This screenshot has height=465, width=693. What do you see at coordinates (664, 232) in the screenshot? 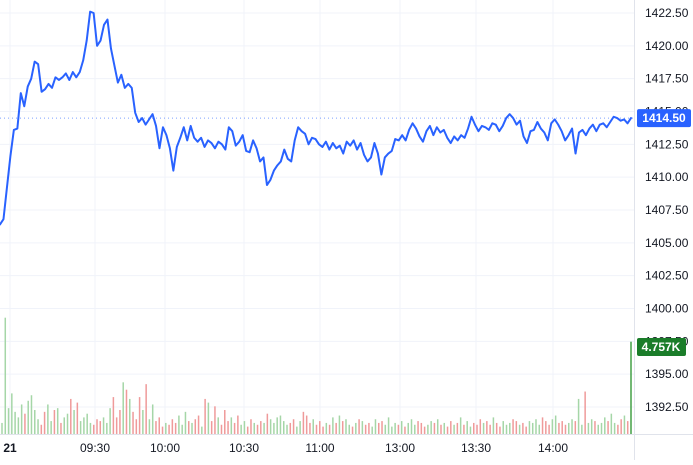
I see `axis-badges: 1414.50 4.757K` at bounding box center [664, 232].